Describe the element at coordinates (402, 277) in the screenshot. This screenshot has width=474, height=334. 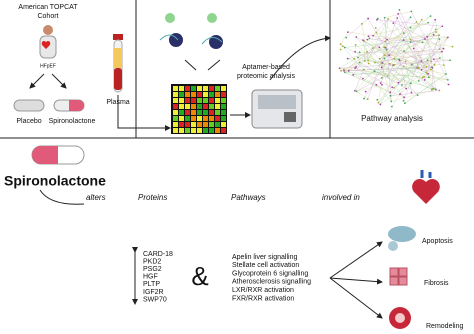
I see `outcome-icons` at that location.